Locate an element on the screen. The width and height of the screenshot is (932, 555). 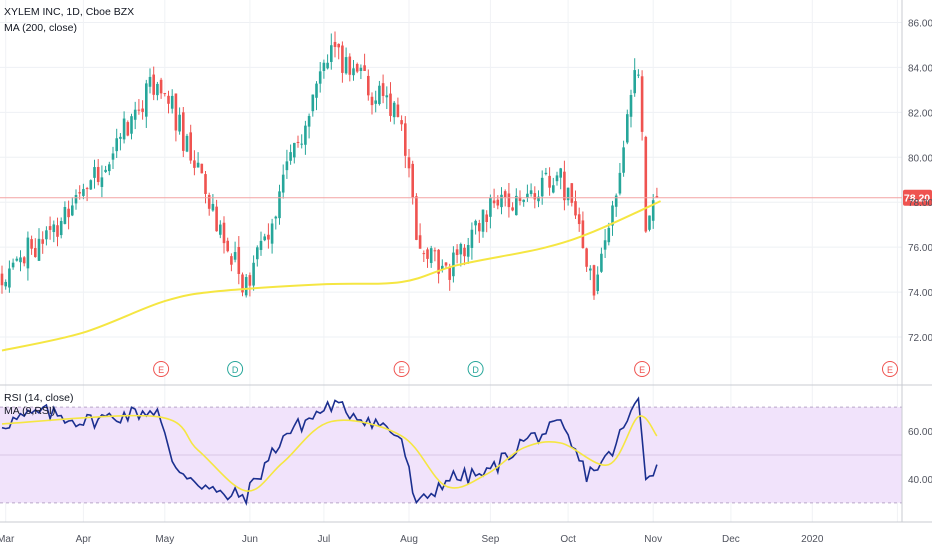
time-tick-label: Jul is located at coordinates (324, 539).